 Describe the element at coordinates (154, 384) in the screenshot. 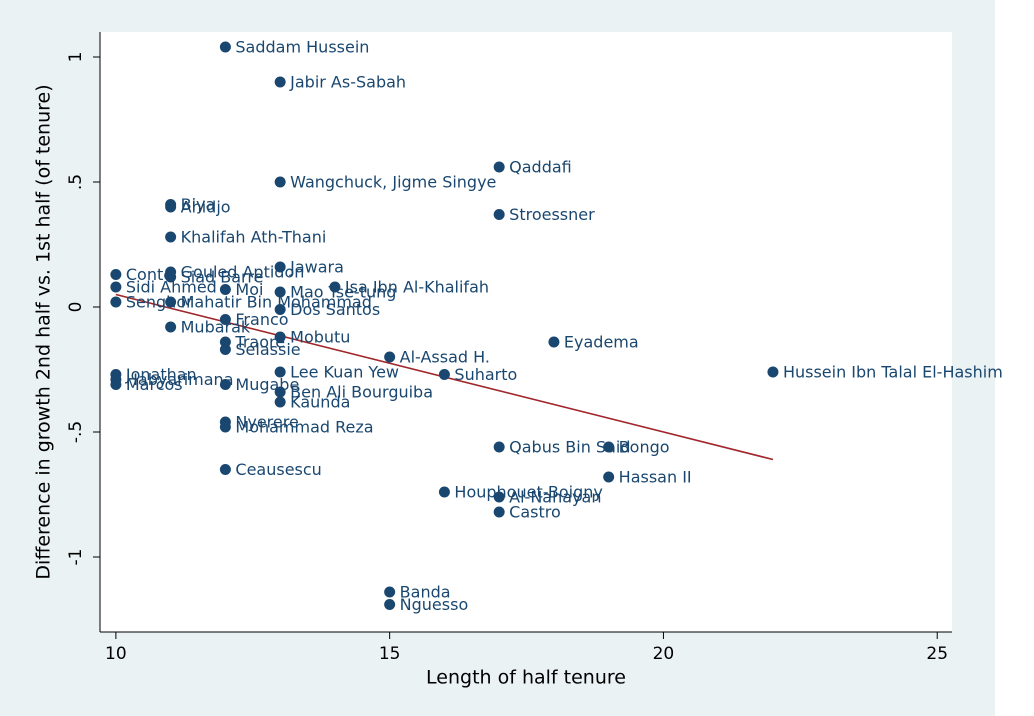

I see `point-label: Marcos` at that location.